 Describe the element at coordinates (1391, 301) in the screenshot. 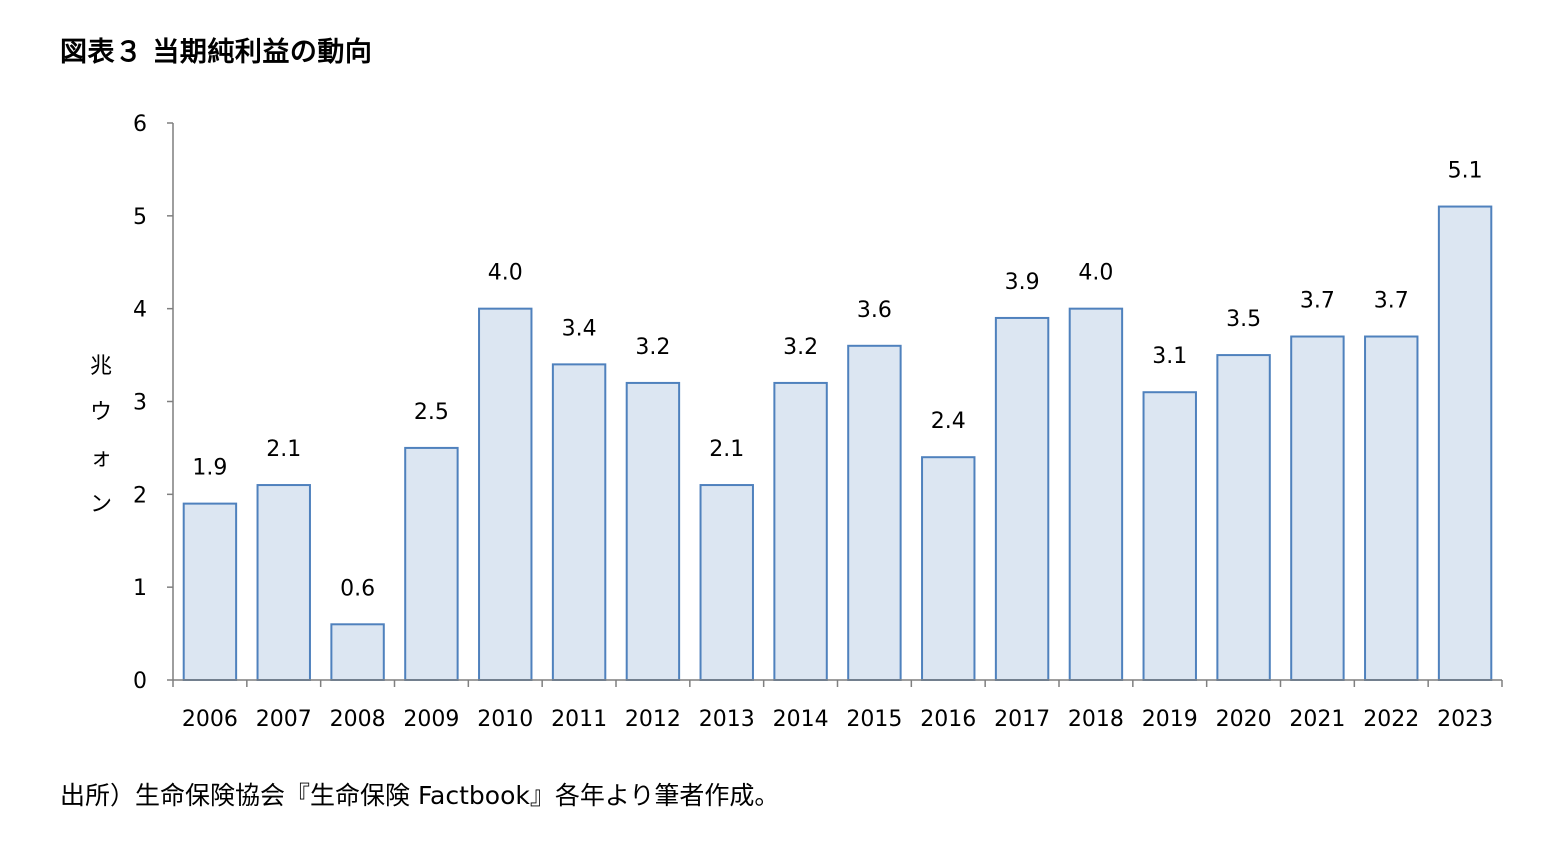

I see `data-label-2022: 3.7` at that location.